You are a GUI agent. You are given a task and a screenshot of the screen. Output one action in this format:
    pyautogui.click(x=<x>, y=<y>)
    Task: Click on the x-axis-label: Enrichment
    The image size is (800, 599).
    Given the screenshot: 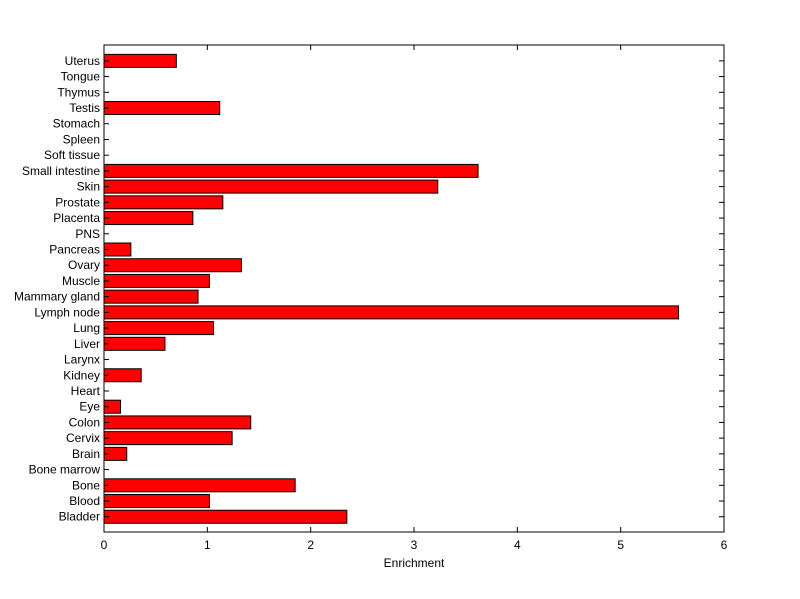 What is the action you would take?
    pyautogui.click(x=414, y=563)
    